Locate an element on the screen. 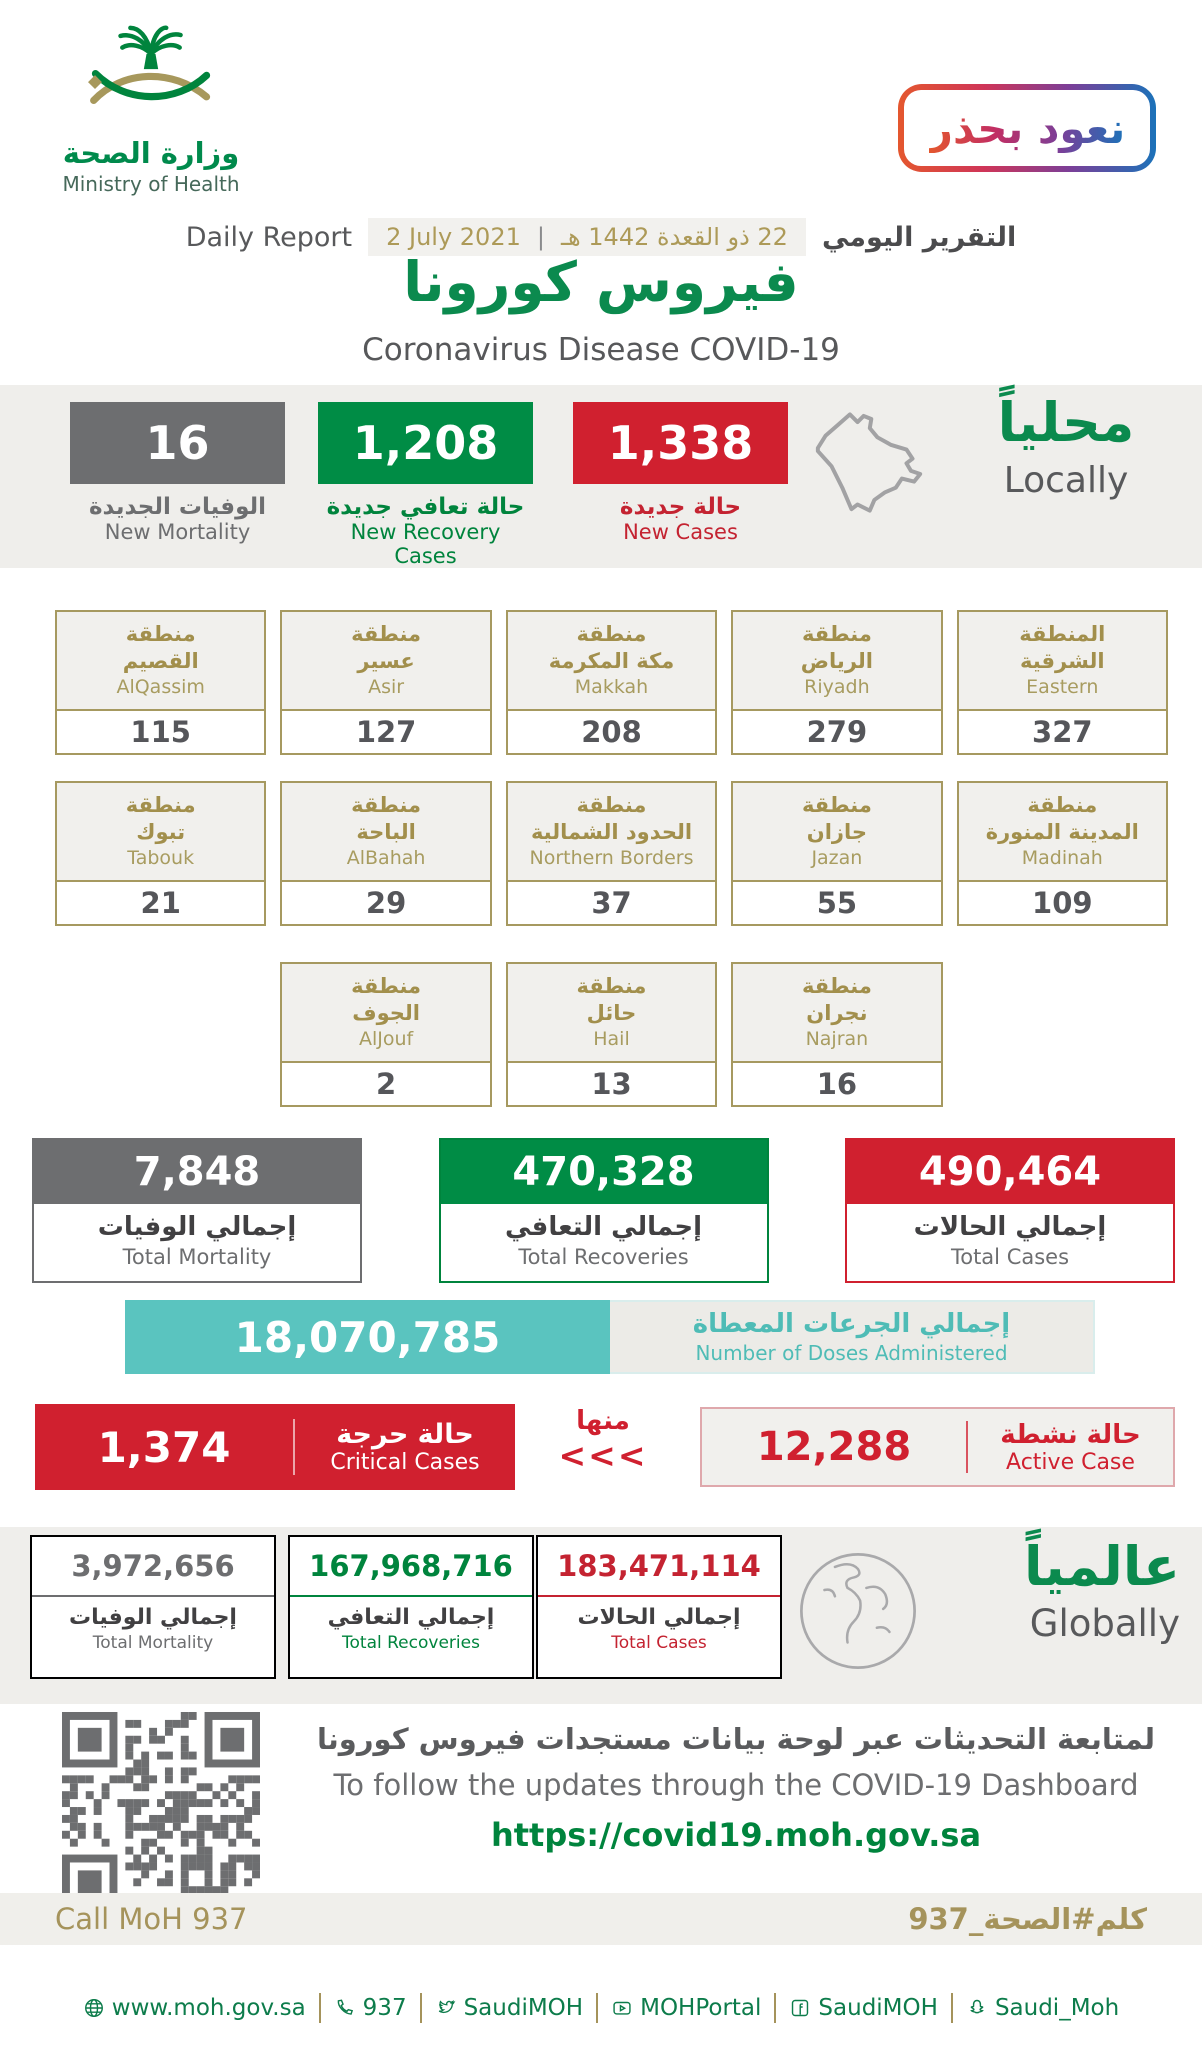  region-name-ar: نجران is located at coordinates (837, 1012).